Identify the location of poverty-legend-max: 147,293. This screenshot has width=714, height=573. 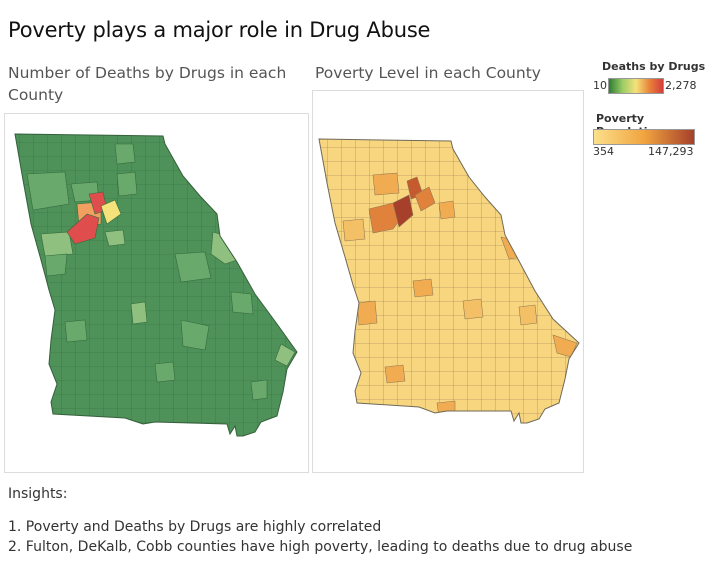
(671, 151).